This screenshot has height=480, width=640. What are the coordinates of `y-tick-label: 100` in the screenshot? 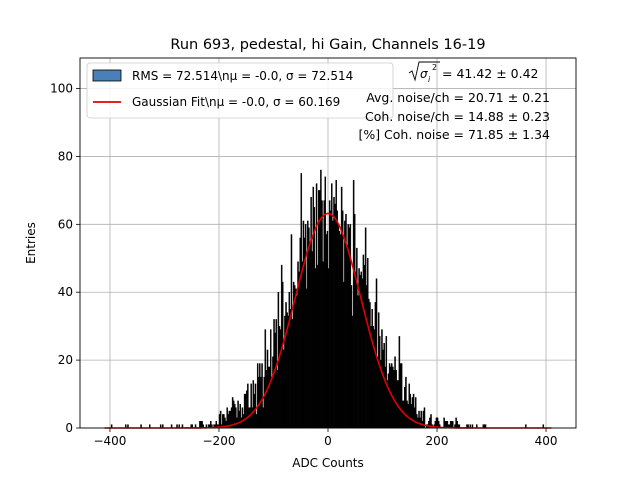 It's located at (61, 89).